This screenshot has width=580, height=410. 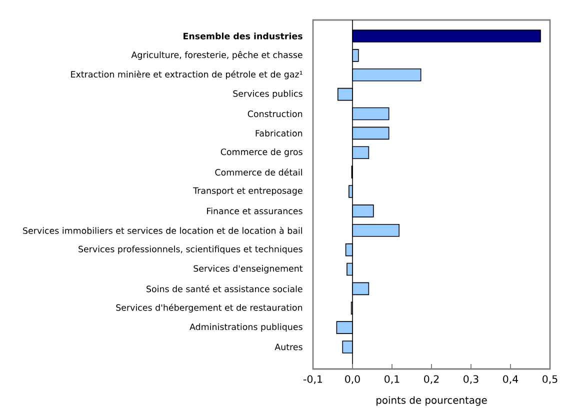 What do you see at coordinates (243, 36) in the screenshot?
I see `y-tick-label: Ensemble des industries` at bounding box center [243, 36].